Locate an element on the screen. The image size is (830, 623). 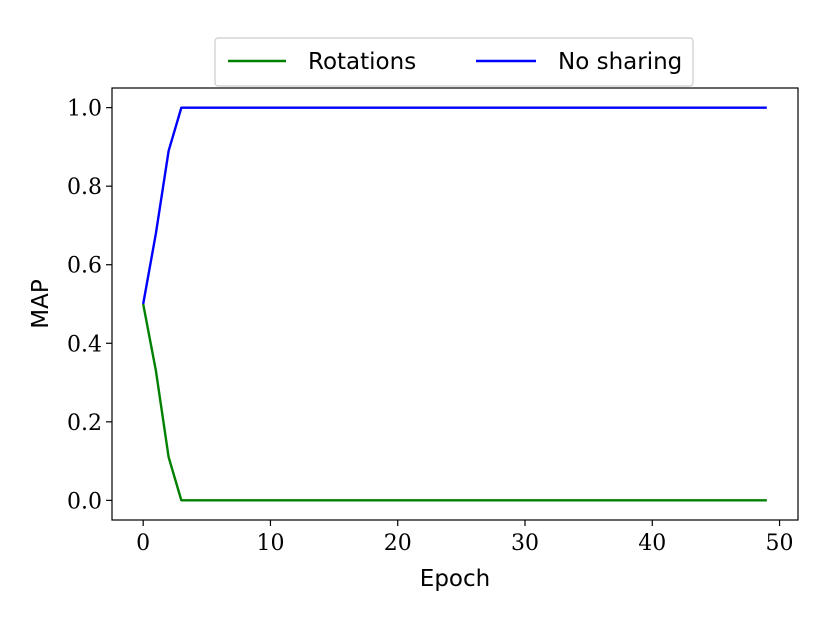
x-tick-label: 20 is located at coordinates (398, 543).